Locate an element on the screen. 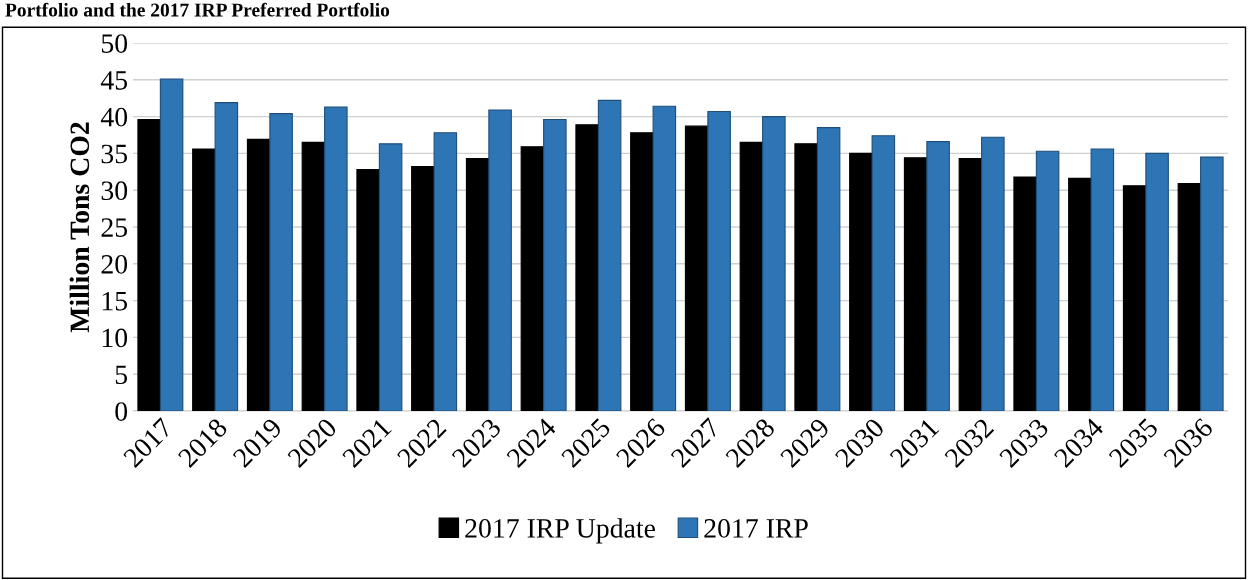 The image size is (1248, 580). y-tick-label: 25 is located at coordinates (114, 227).